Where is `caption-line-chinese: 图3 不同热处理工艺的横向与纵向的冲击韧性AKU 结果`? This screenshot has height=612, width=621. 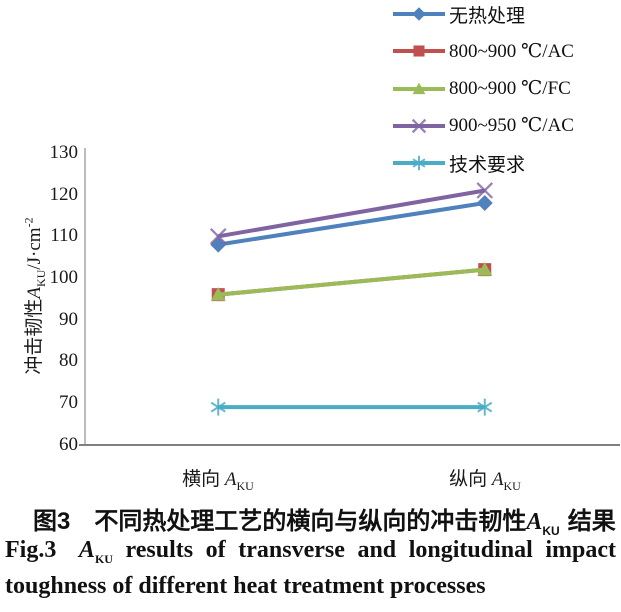
caption-line-chinese: 图3 不同热处理工艺的横向与纵向的冲击韧性AKU 结果 is located at coordinates (310, 519).